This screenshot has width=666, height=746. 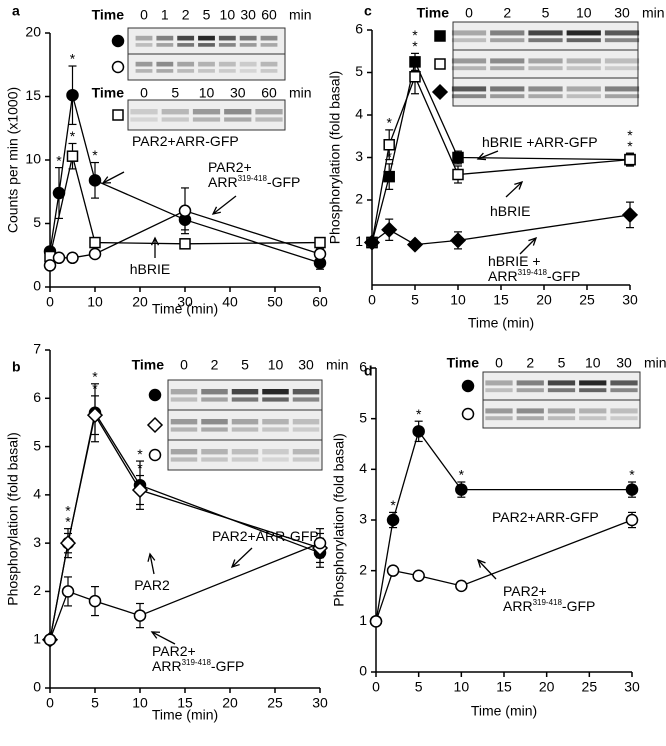 What do you see at coordinates (504, 711) in the screenshot?
I see `x-axis-label: Time (min)` at bounding box center [504, 711].